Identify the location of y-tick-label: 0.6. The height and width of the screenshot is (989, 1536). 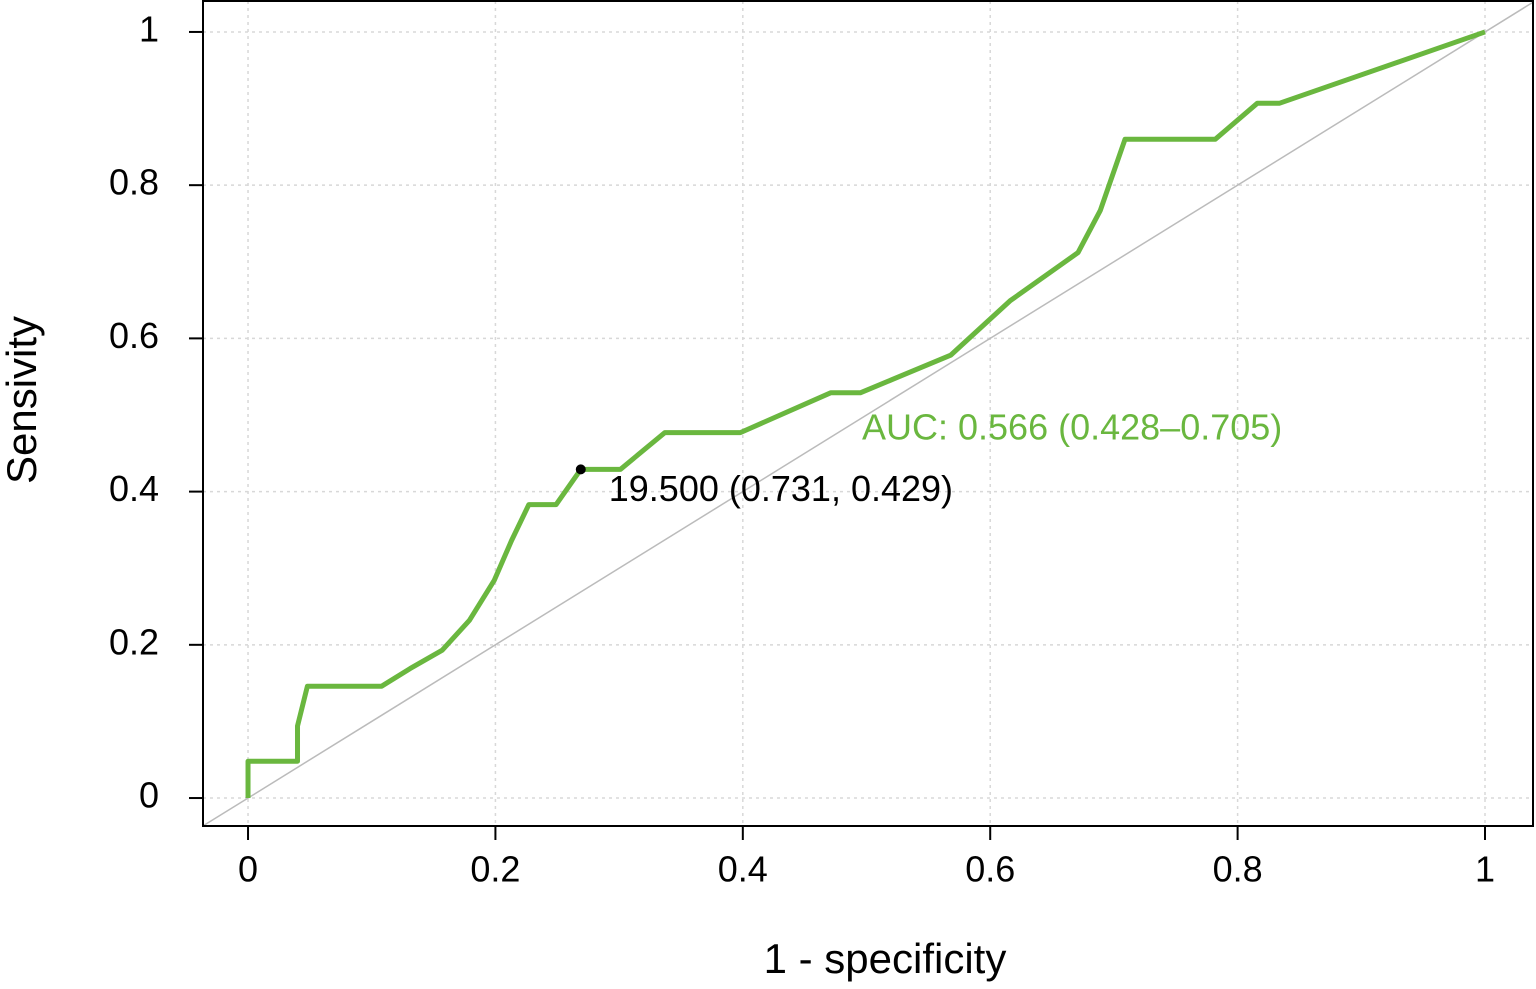
(134, 335).